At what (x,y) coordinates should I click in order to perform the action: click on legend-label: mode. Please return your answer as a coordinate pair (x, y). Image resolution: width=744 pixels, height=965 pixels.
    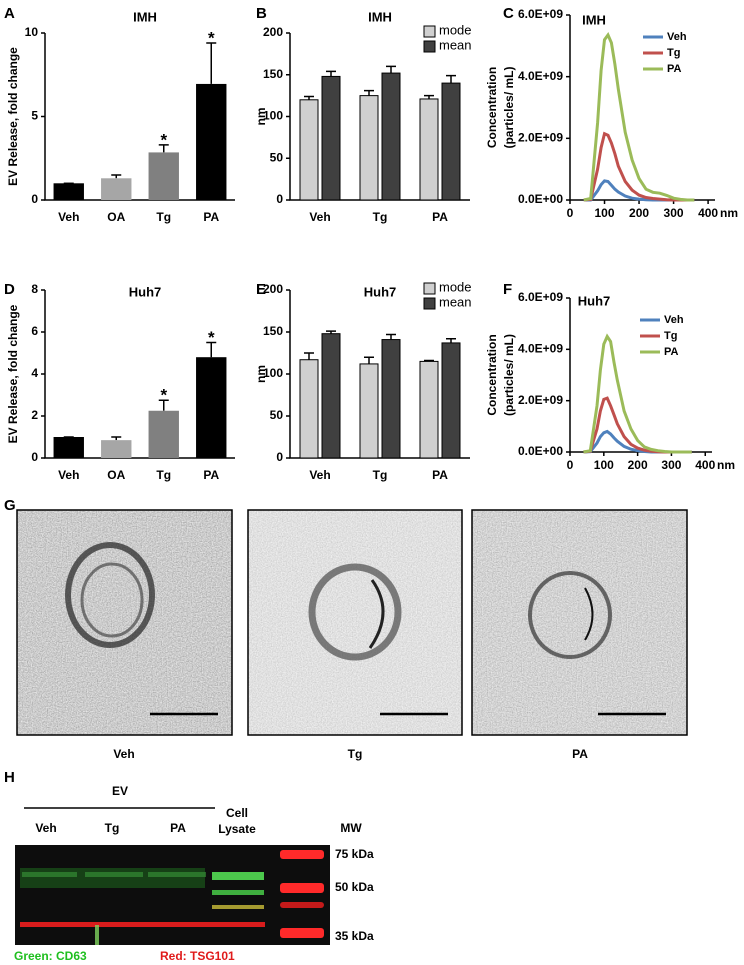
    Looking at the image, I should click on (455, 29).